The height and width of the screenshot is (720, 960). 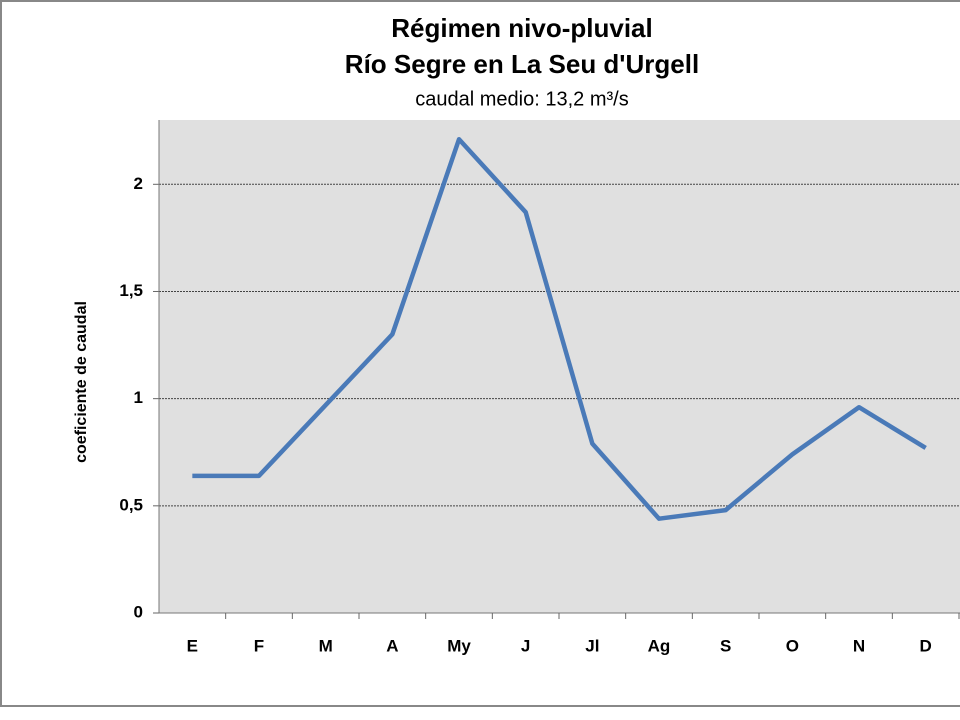 What do you see at coordinates (926, 645) in the screenshot?
I see `x-tick-label: D` at bounding box center [926, 645].